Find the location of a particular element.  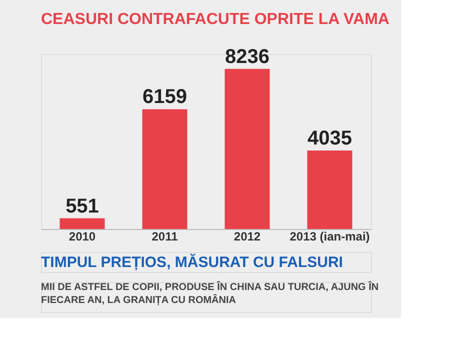

data-label: 551 is located at coordinates (82, 206).